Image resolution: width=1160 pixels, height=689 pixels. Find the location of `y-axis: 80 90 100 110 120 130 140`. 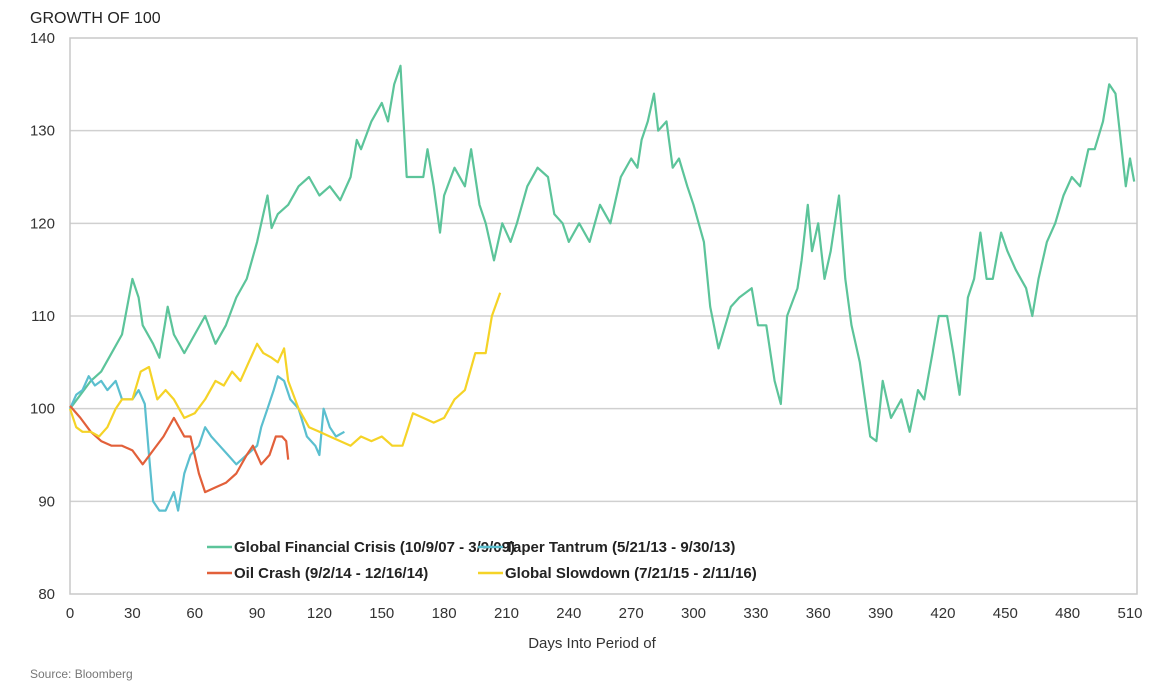

y-axis: 80 90 100 110 120 130 140 is located at coordinates (42, 316).